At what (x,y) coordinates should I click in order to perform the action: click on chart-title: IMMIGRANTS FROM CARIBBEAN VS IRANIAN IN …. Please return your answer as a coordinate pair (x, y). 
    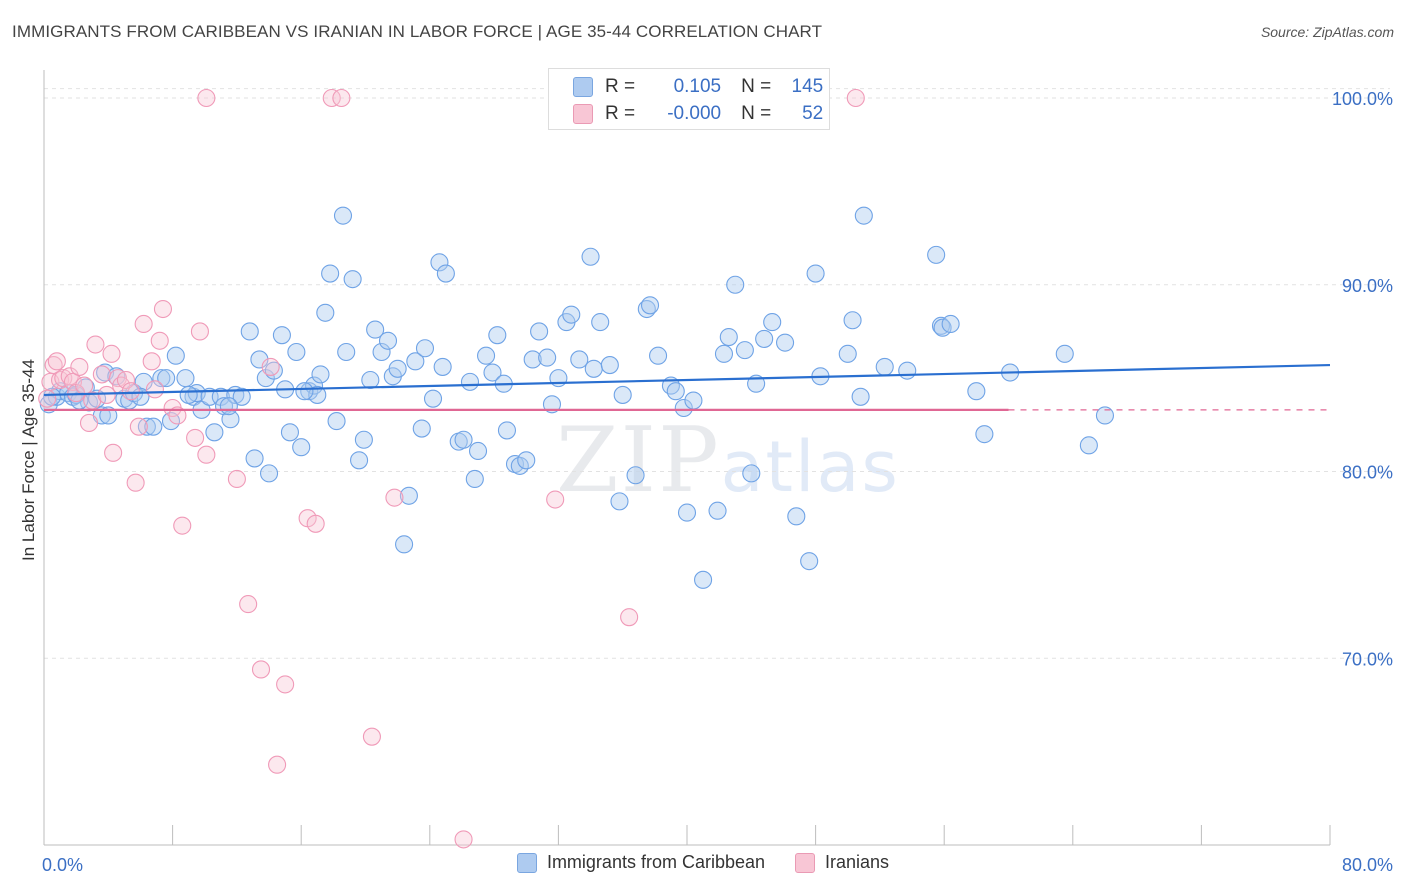
    Looking at the image, I should click on (417, 31).